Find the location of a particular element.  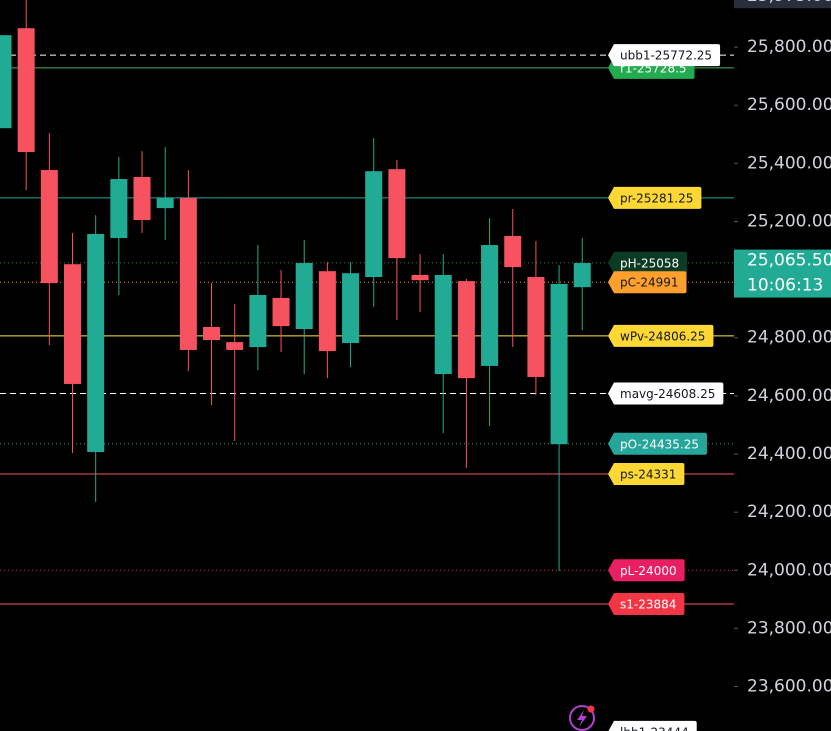

lightning-icon is located at coordinates (582, 718).